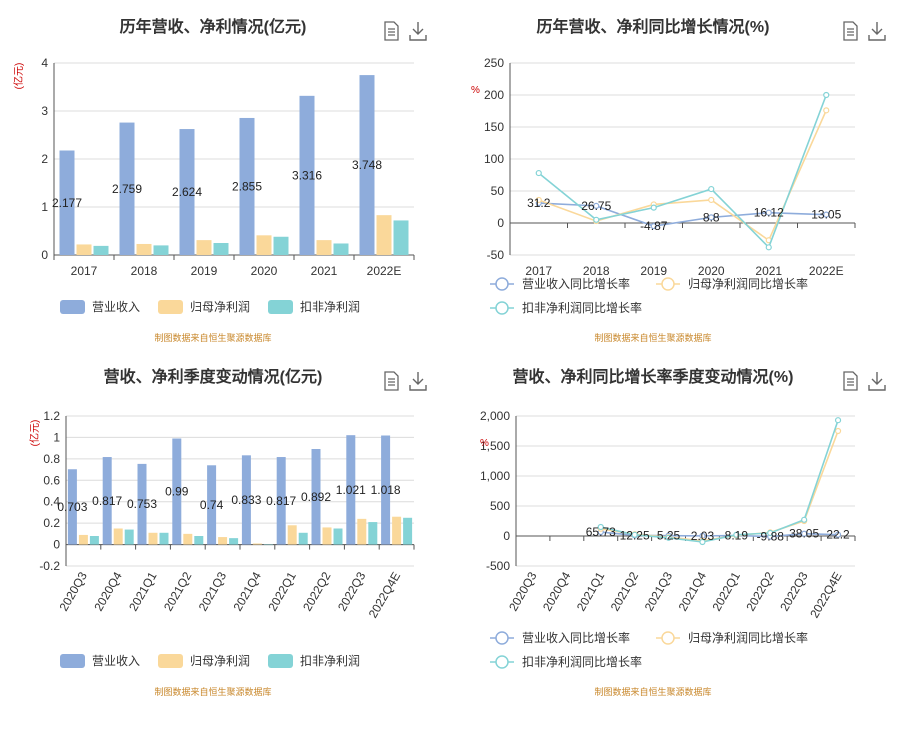 This screenshot has width=917, height=736. Describe the element at coordinates (654, 226) in the screenshot. I see `data-label: -4.87` at that location.